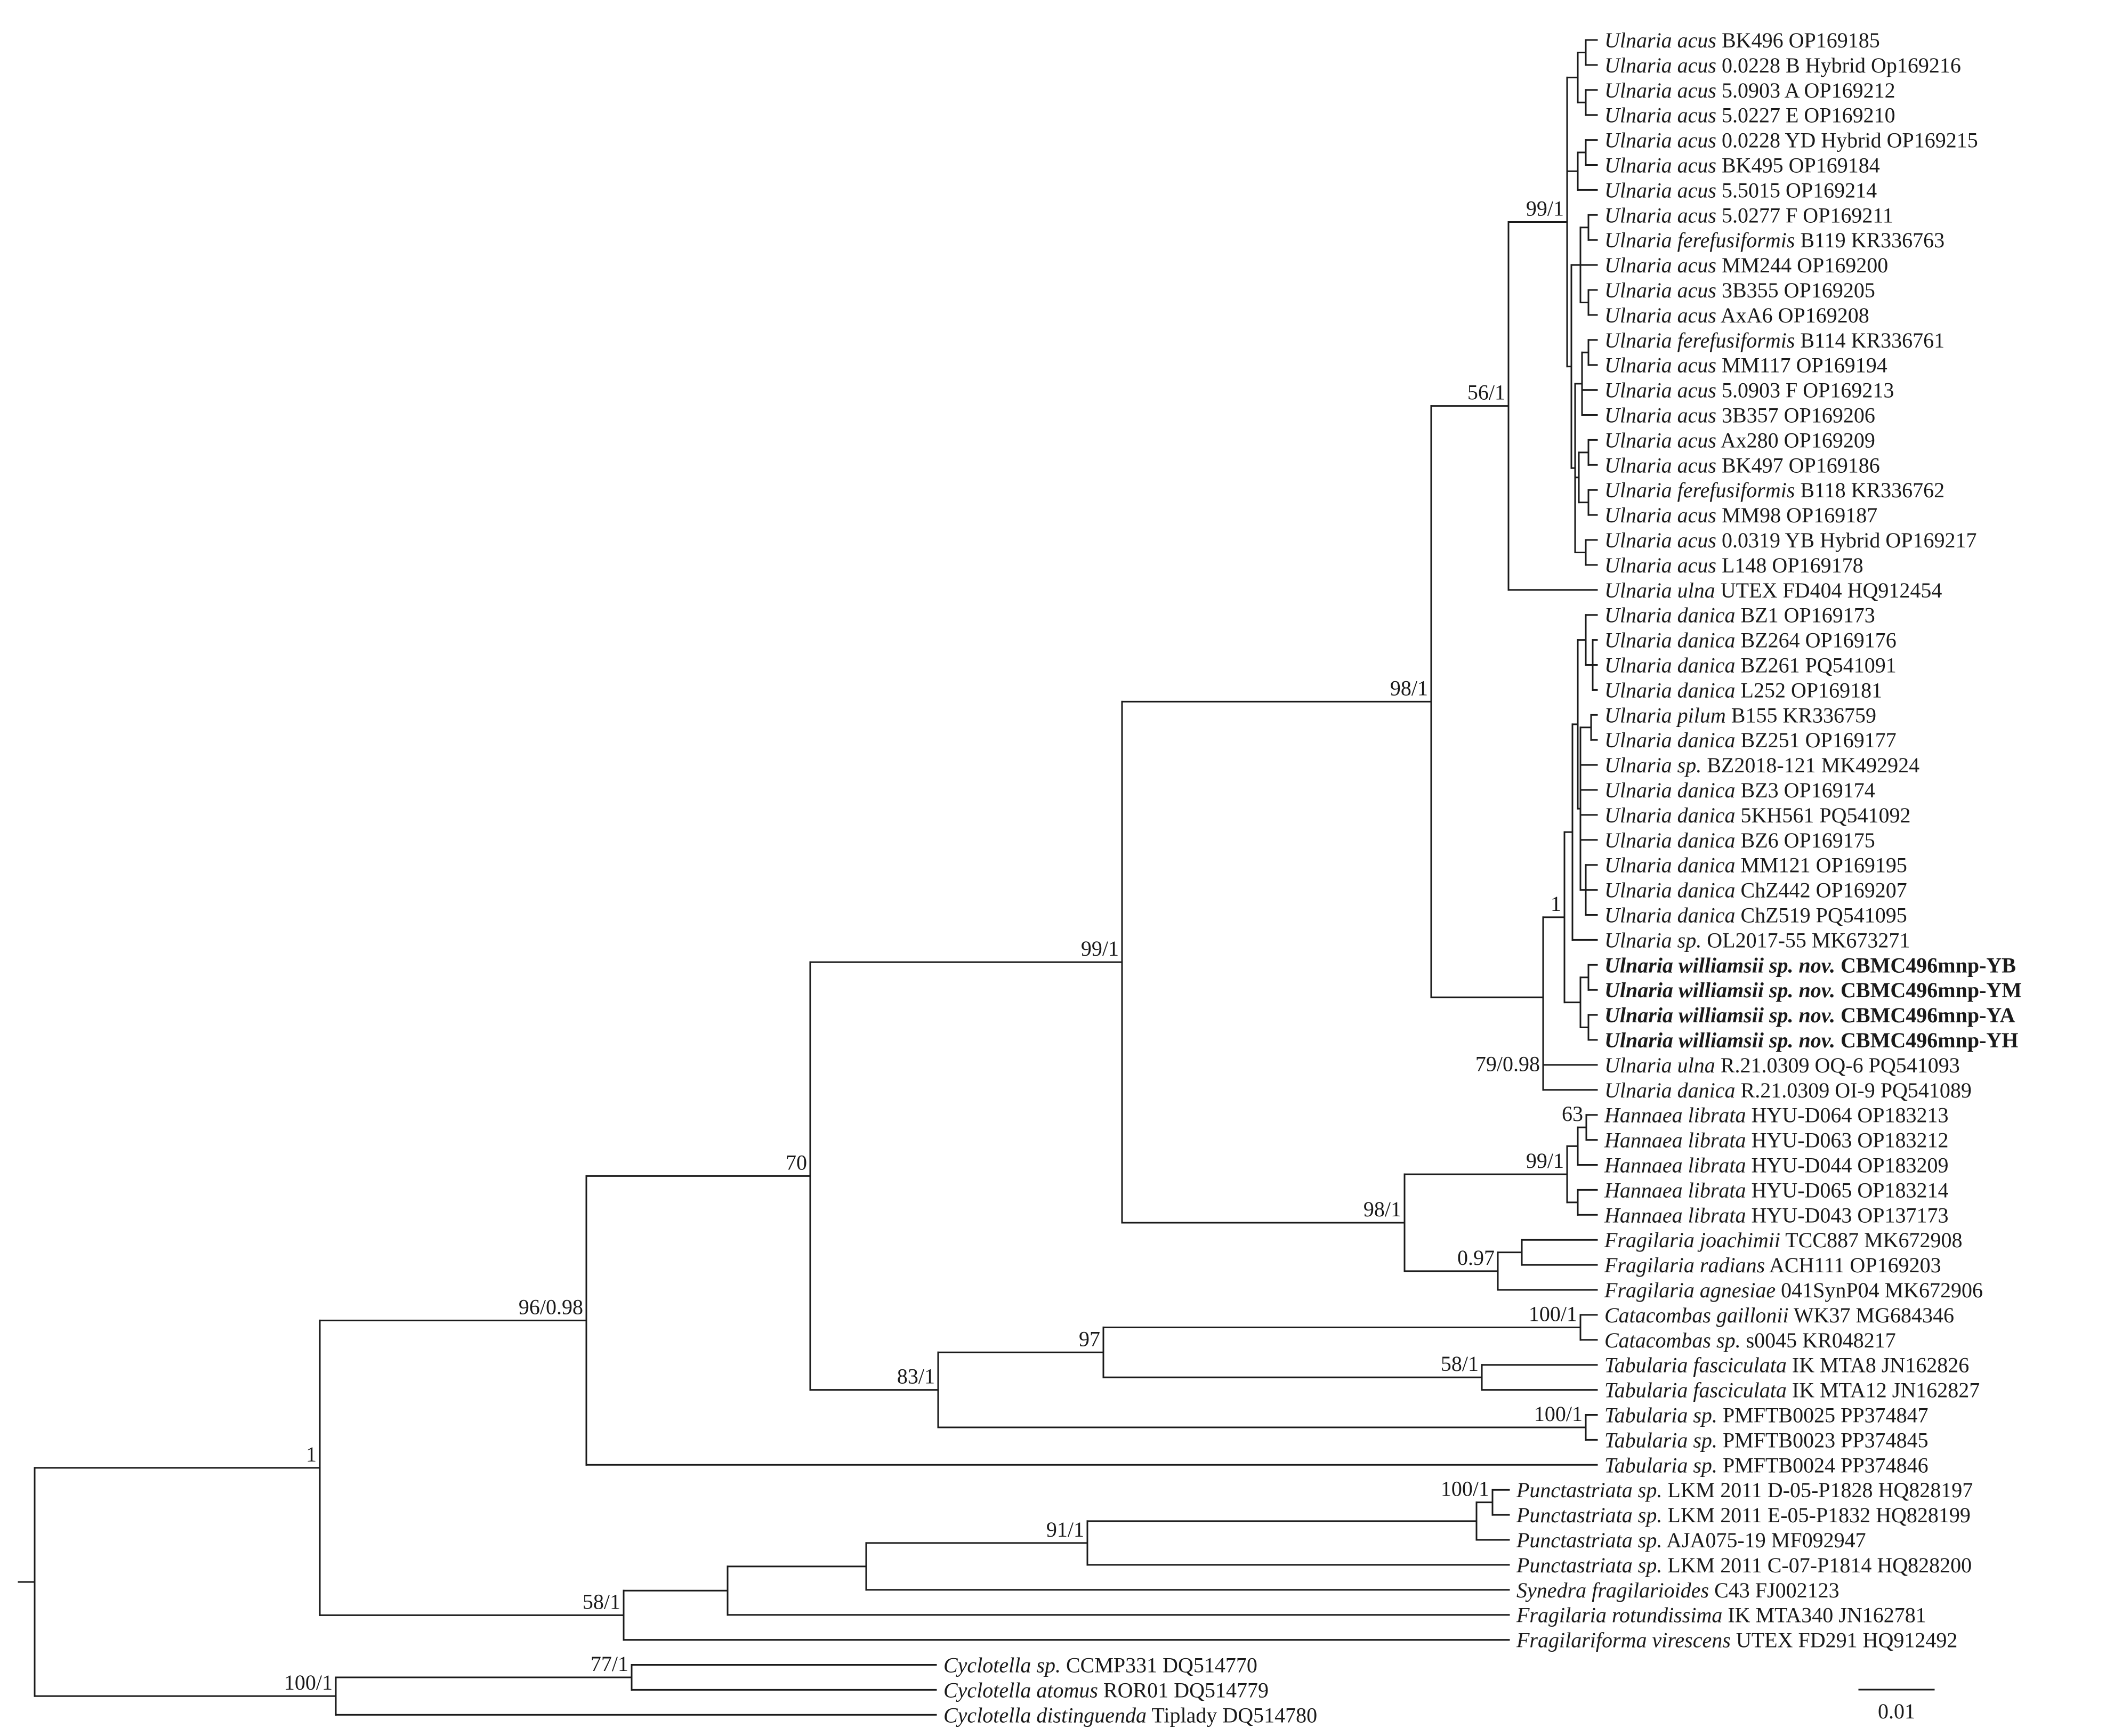 The width and height of the screenshot is (2114, 1736). I want to click on leaf-label: Catacombas sp. s0045 KR048217, so click(1750, 1340).